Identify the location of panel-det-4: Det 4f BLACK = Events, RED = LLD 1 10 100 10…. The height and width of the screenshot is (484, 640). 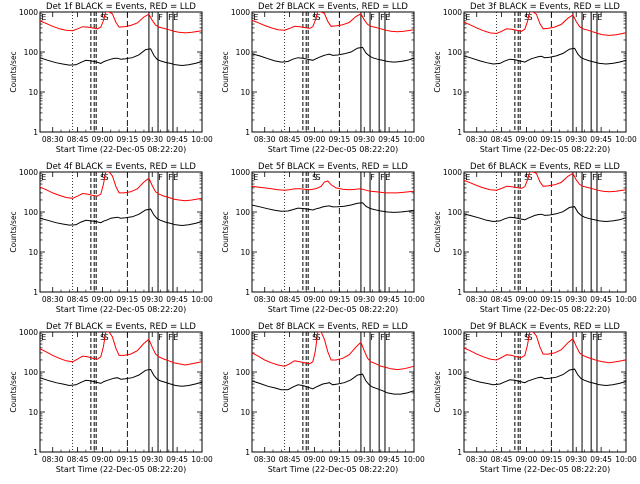
(111, 238).